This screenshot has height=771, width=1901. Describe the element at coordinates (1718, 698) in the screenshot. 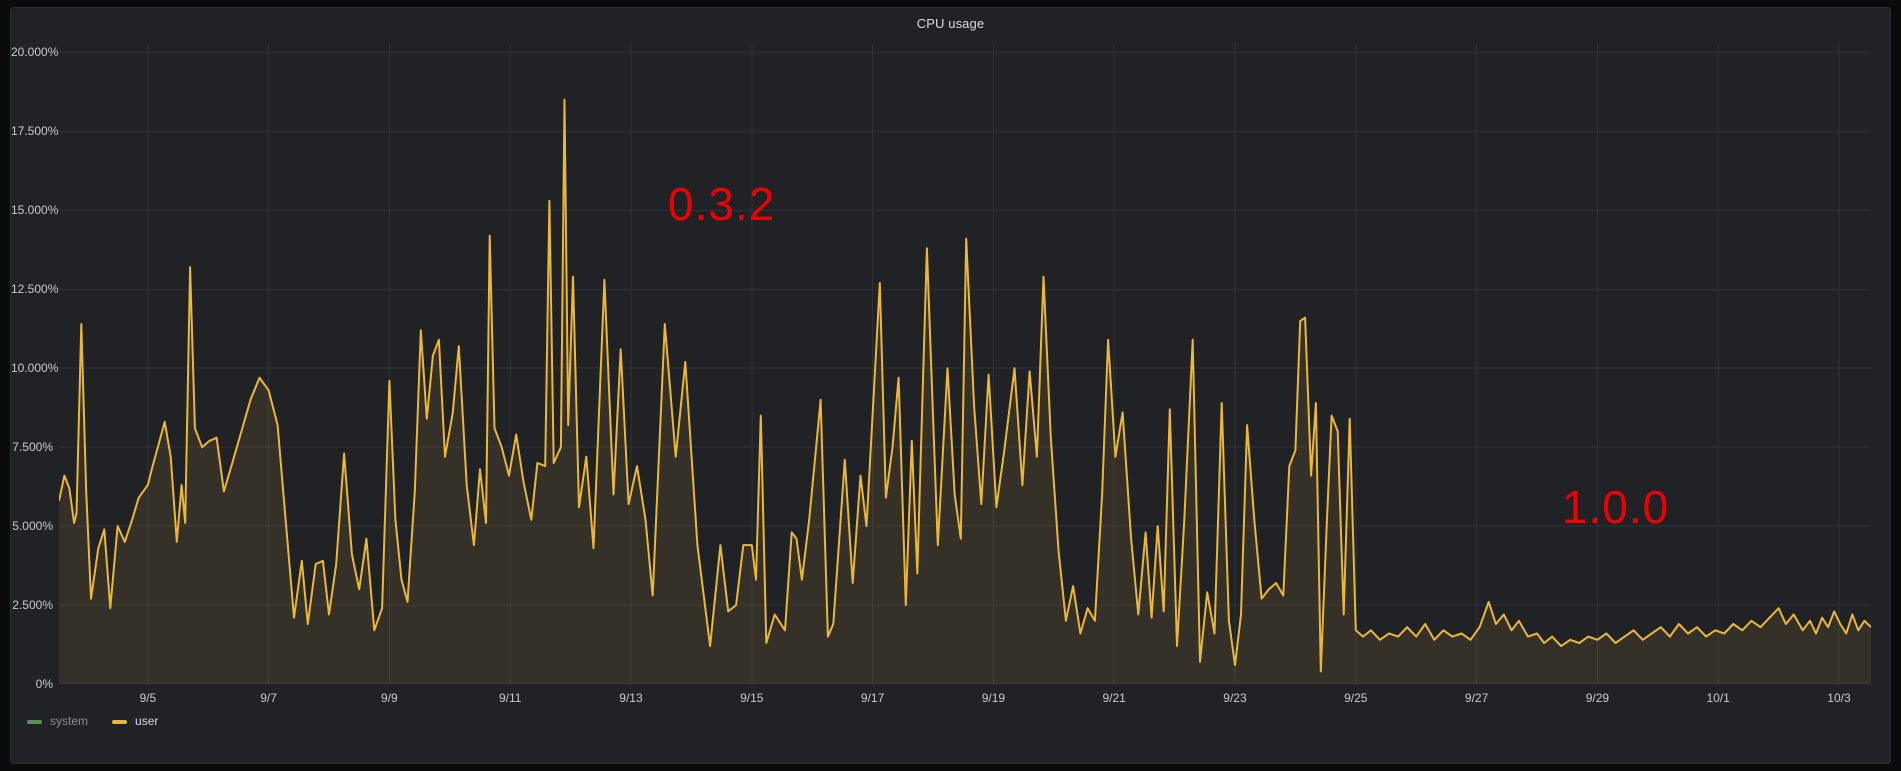

I see `x-tick-label: 10/1` at that location.